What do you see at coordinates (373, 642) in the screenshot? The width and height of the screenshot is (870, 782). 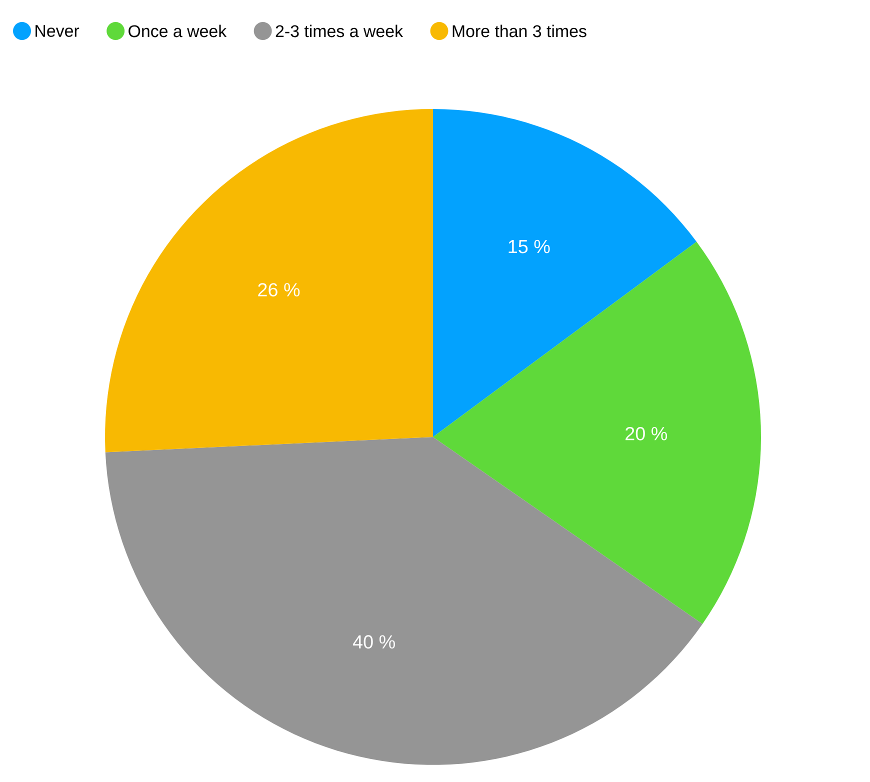 I see `data-label: 40 %` at bounding box center [373, 642].